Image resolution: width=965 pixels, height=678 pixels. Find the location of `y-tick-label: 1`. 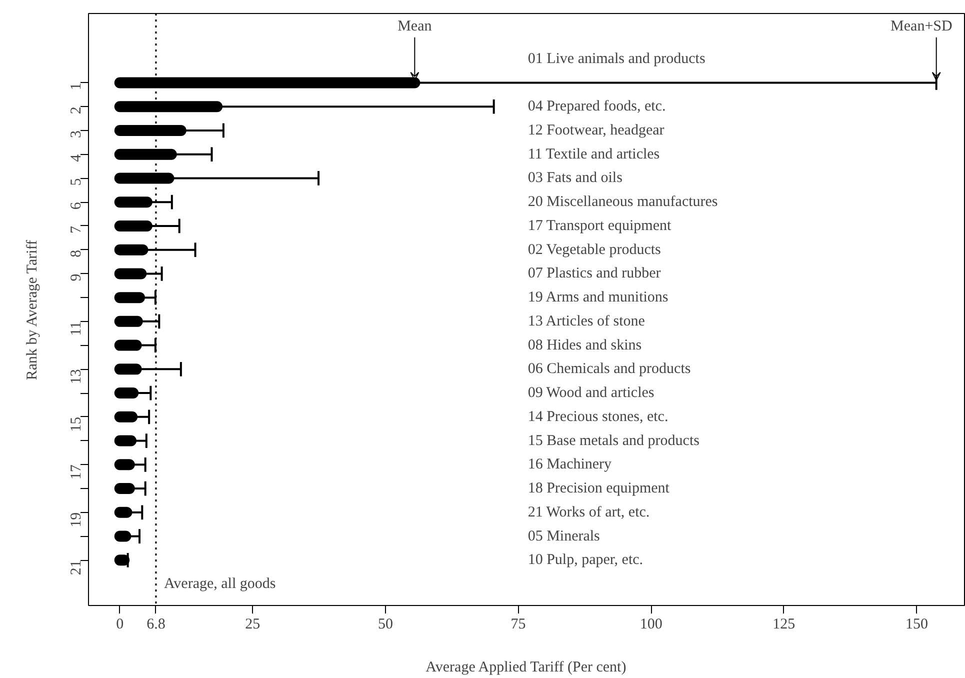

y-tick-label: 1 is located at coordinates (76, 86).